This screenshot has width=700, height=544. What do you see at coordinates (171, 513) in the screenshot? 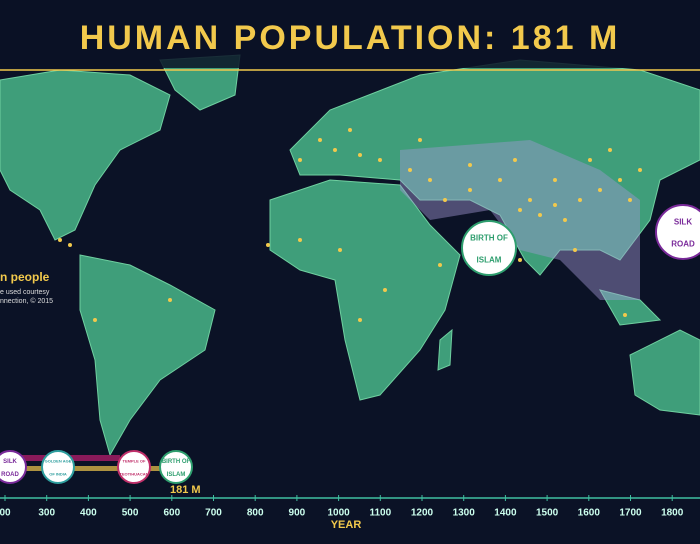
I see `tick-label: 600` at bounding box center [171, 513].